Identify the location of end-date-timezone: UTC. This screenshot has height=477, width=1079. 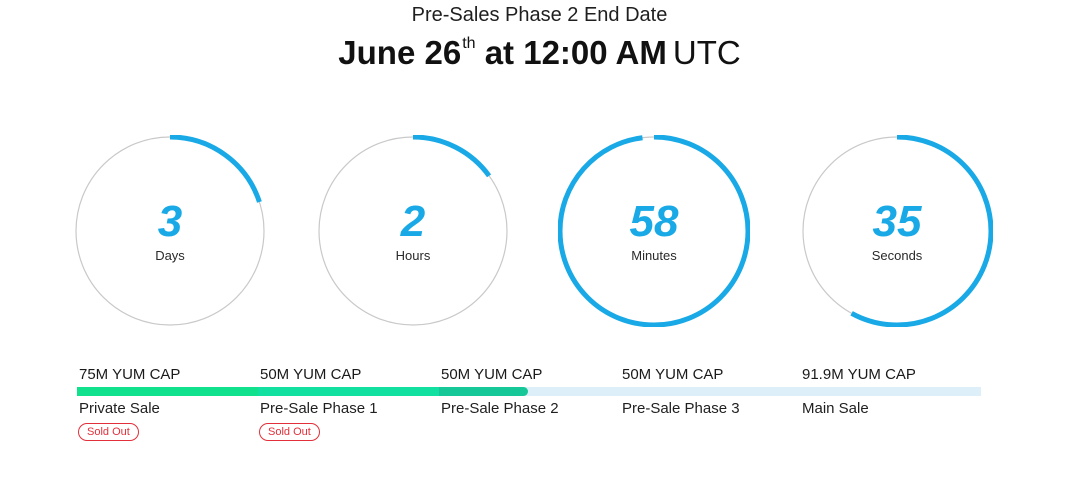
(706, 52).